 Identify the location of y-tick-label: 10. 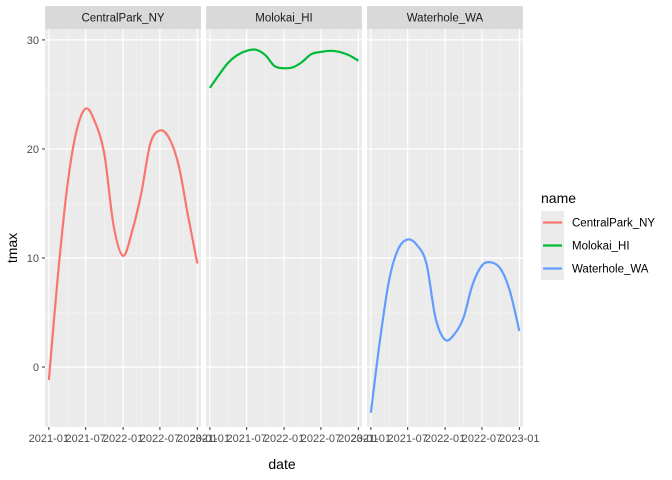
(33, 259).